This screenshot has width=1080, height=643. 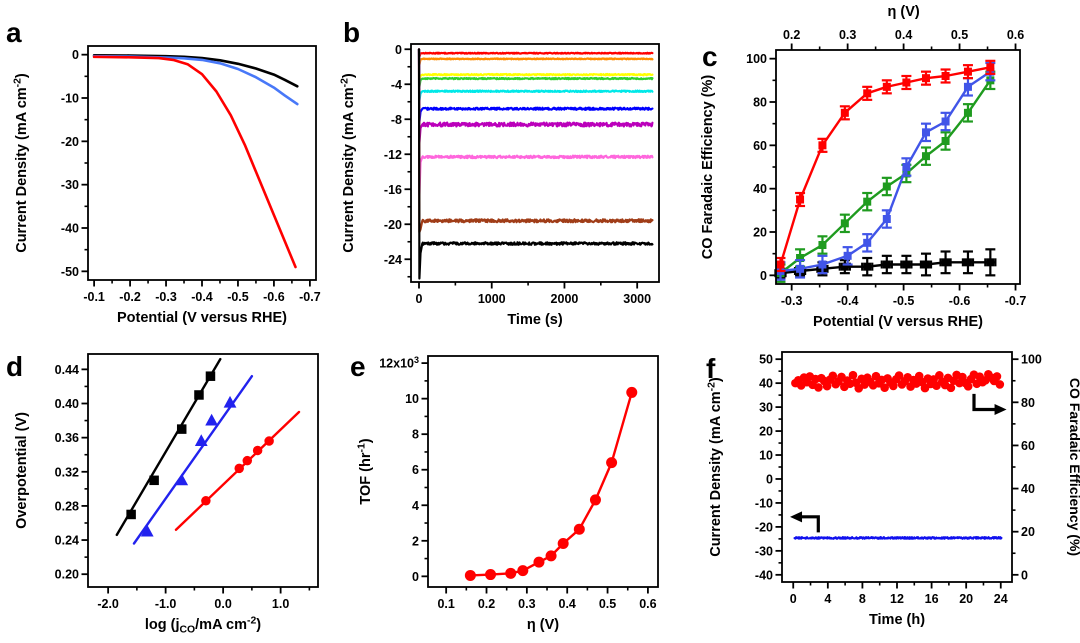 I want to click on right-tick-label: 80, so click(x=1028, y=403).